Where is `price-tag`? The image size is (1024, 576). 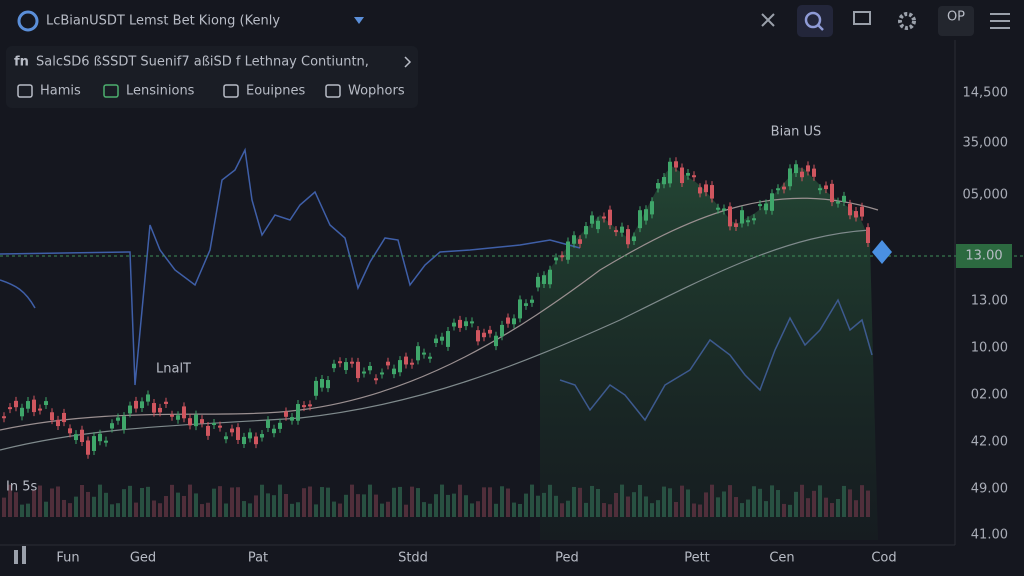
price-tag is located at coordinates (984, 256).